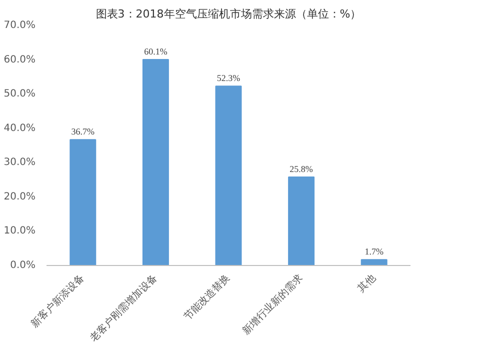 This screenshot has height=356, width=496. Describe the element at coordinates (83, 131) in the screenshot. I see `data-label: 36.7%` at that location.